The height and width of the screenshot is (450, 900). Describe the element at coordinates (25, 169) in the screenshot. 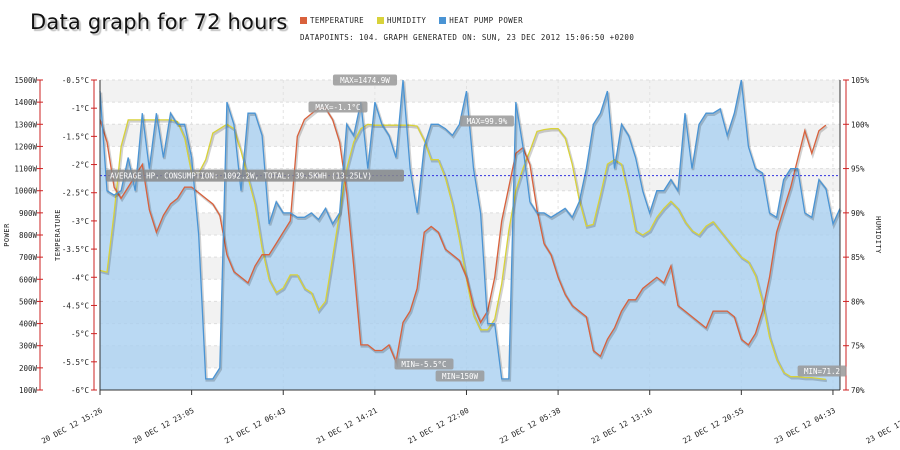

I see `power-tick-label: 1100W` at that location.